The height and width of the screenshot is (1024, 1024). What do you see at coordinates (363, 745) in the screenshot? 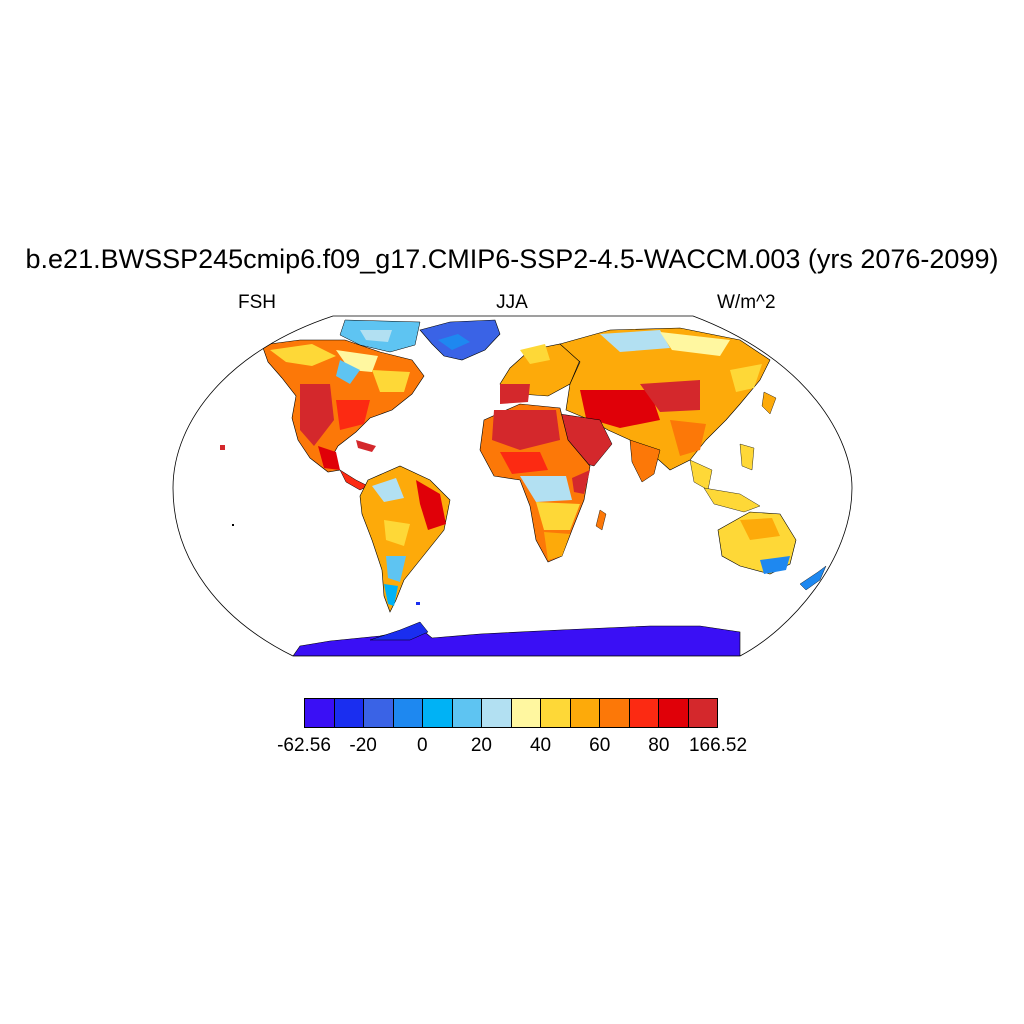
I see `colorbar-label: -20` at bounding box center [363, 745].